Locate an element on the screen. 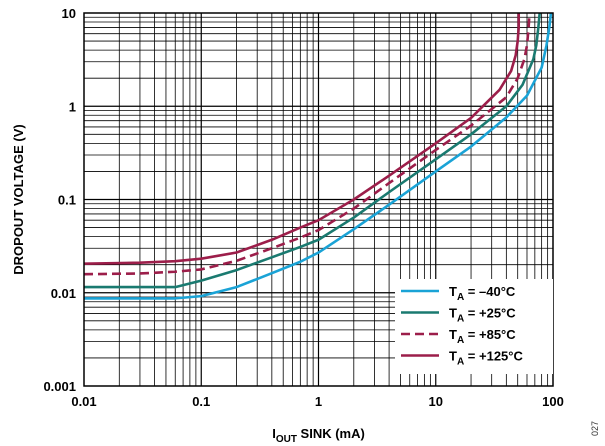 The width and height of the screenshot is (605, 446). y-tick-label: 0.1 is located at coordinates (67, 200).